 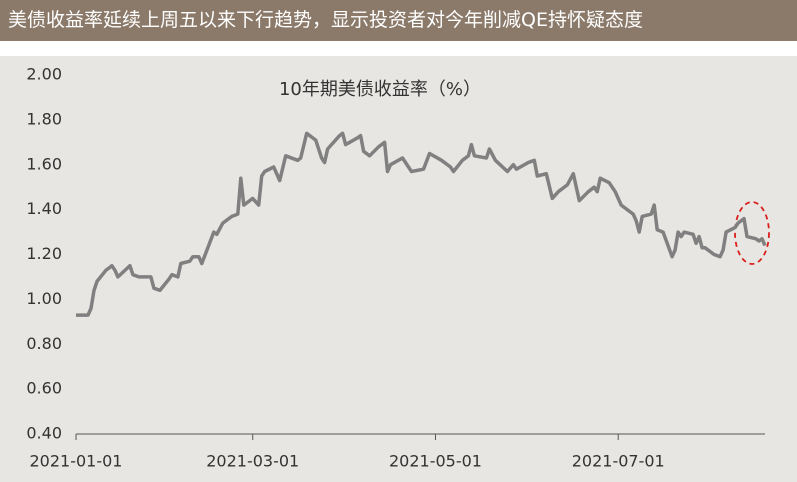 What do you see at coordinates (435, 461) in the screenshot?
I see `x-tick-label: 2021-05-01` at bounding box center [435, 461].